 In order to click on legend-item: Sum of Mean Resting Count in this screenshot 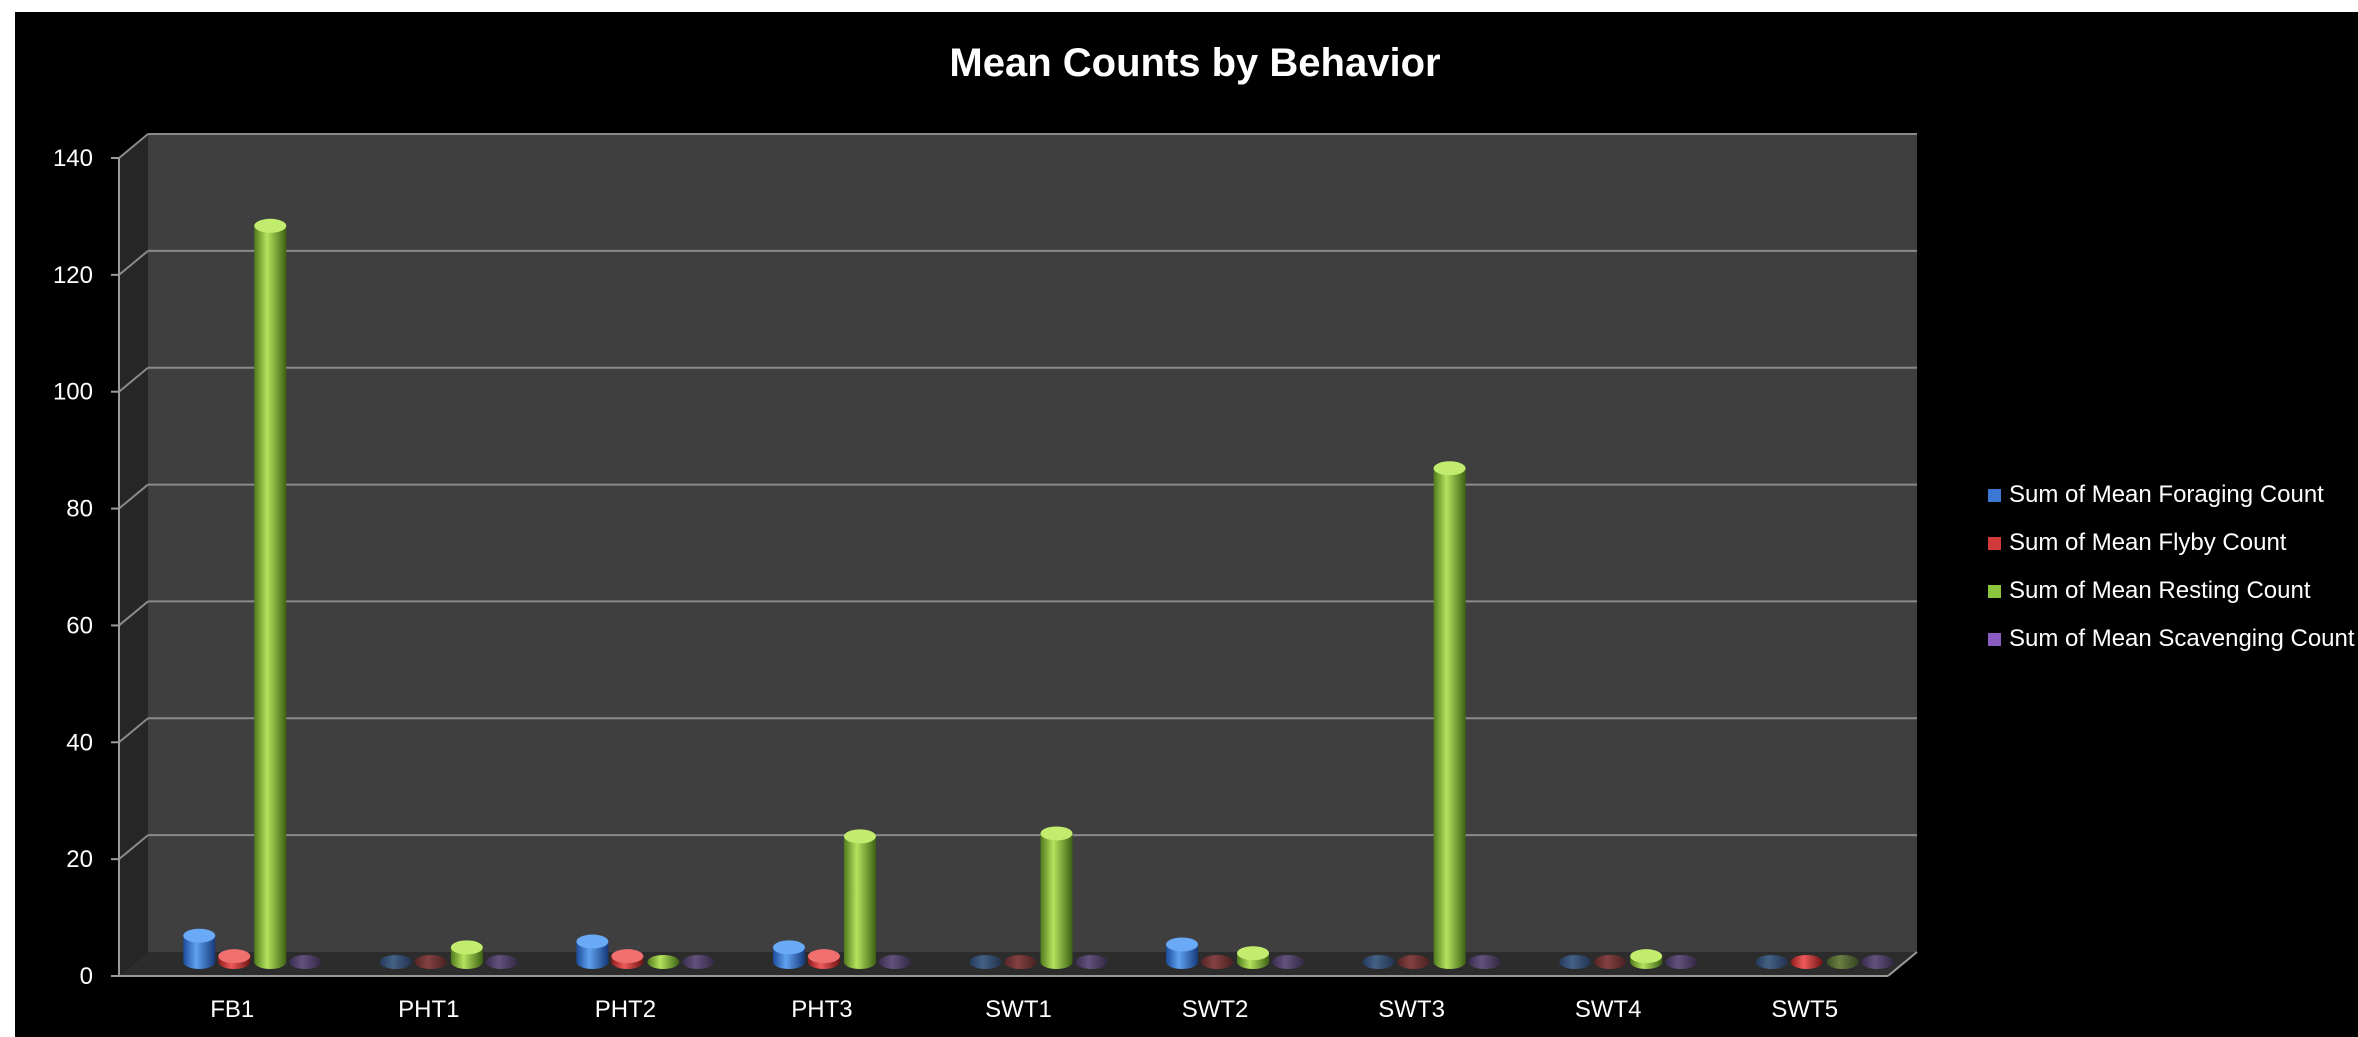, I will do `click(2149, 590)`.